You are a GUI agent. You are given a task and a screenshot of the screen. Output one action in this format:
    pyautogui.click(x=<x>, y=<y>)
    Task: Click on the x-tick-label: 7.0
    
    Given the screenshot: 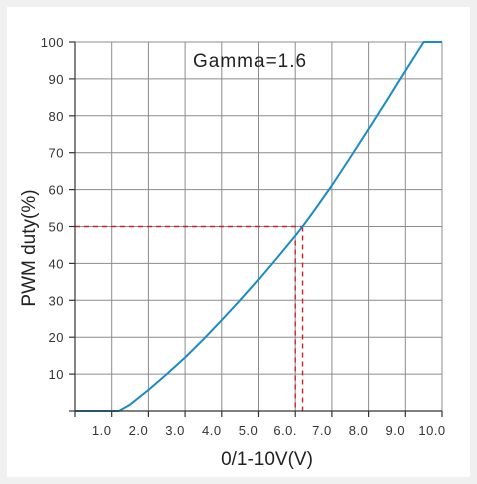 What is the action you would take?
    pyautogui.click(x=322, y=430)
    